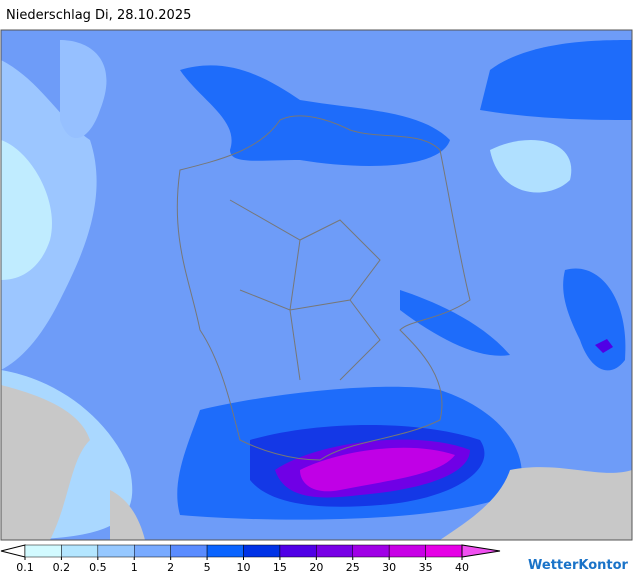  Describe the element at coordinates (250, 559) in the screenshot. I see `legend: 0.1 0.2 0.5 1 2 5 10 15 20 25 30 35 40` at that location.